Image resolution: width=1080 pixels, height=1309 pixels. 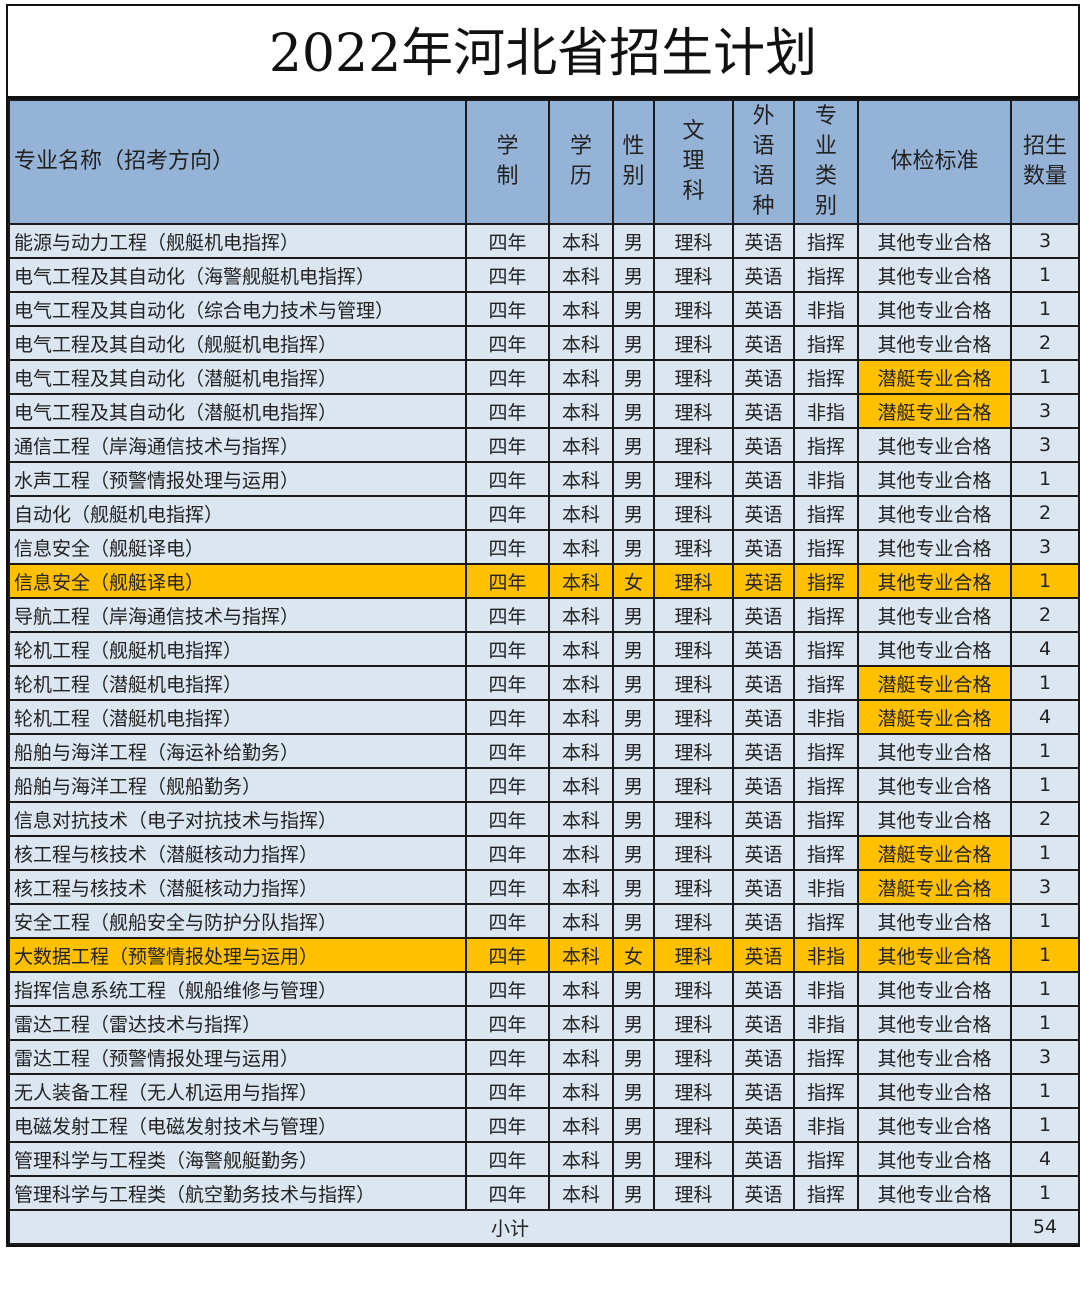 I want to click on total-value: 54, so click(x=1045, y=1227).